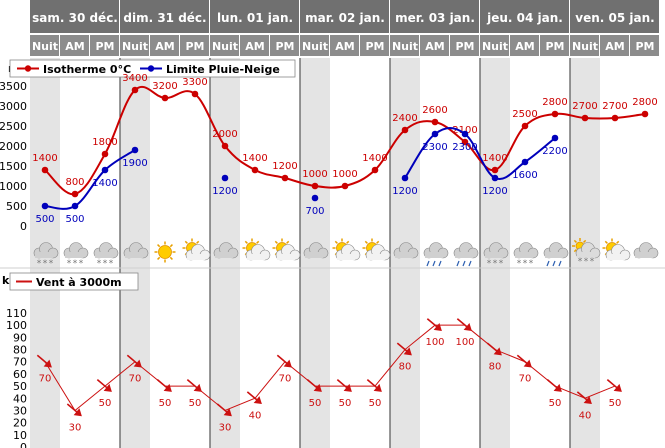  What do you see at coordinates (20, 374) in the screenshot?
I see `wind-tick-label: 60` at bounding box center [20, 374].